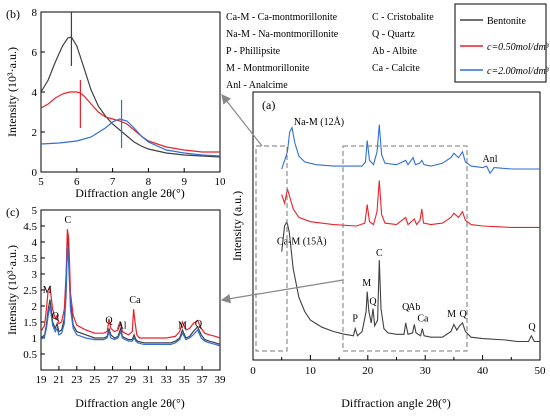  Describe the element at coordinates (506, 21) in the screenshot. I see `legend-label-bentonite: Bentonite` at that location.